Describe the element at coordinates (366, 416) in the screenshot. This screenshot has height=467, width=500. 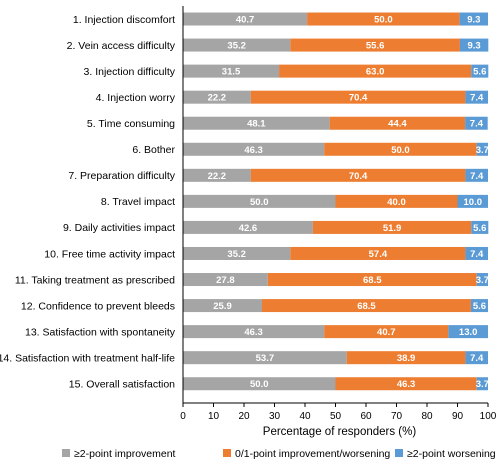
I see `x-tick-label: 60` at that location.